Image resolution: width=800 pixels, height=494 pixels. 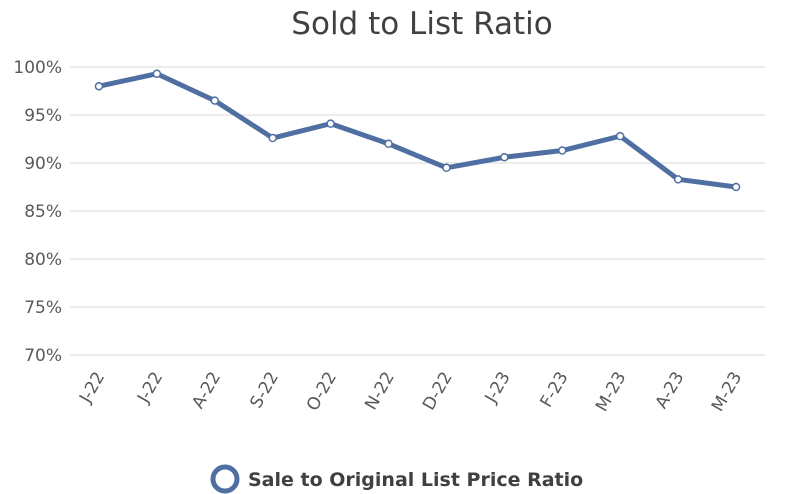 I want to click on y-tick-label: 85%, so click(x=43, y=212).